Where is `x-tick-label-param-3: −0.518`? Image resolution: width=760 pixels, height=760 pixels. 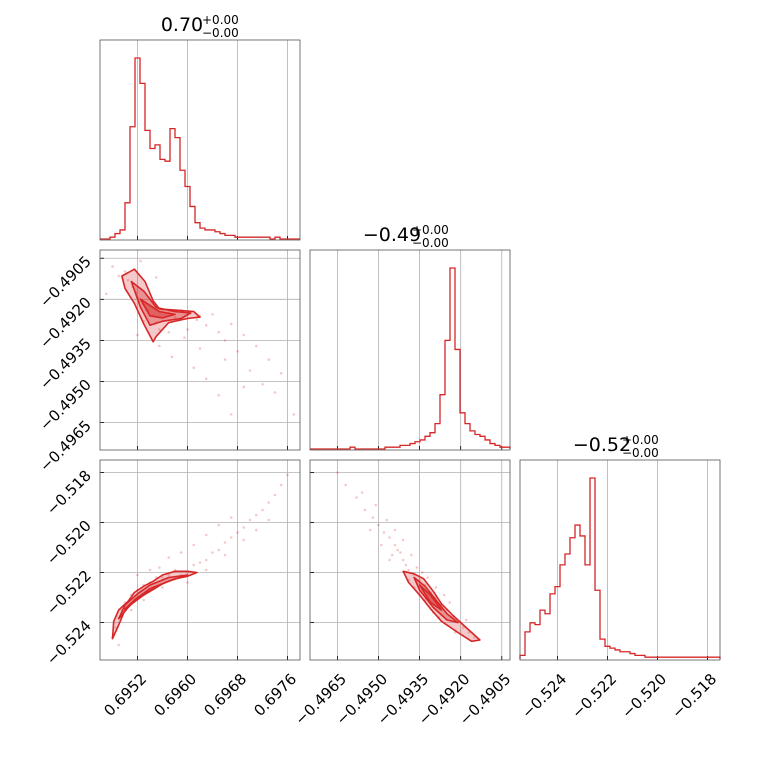
x-tick-label-param-3: −0.518 is located at coordinates (694, 696).